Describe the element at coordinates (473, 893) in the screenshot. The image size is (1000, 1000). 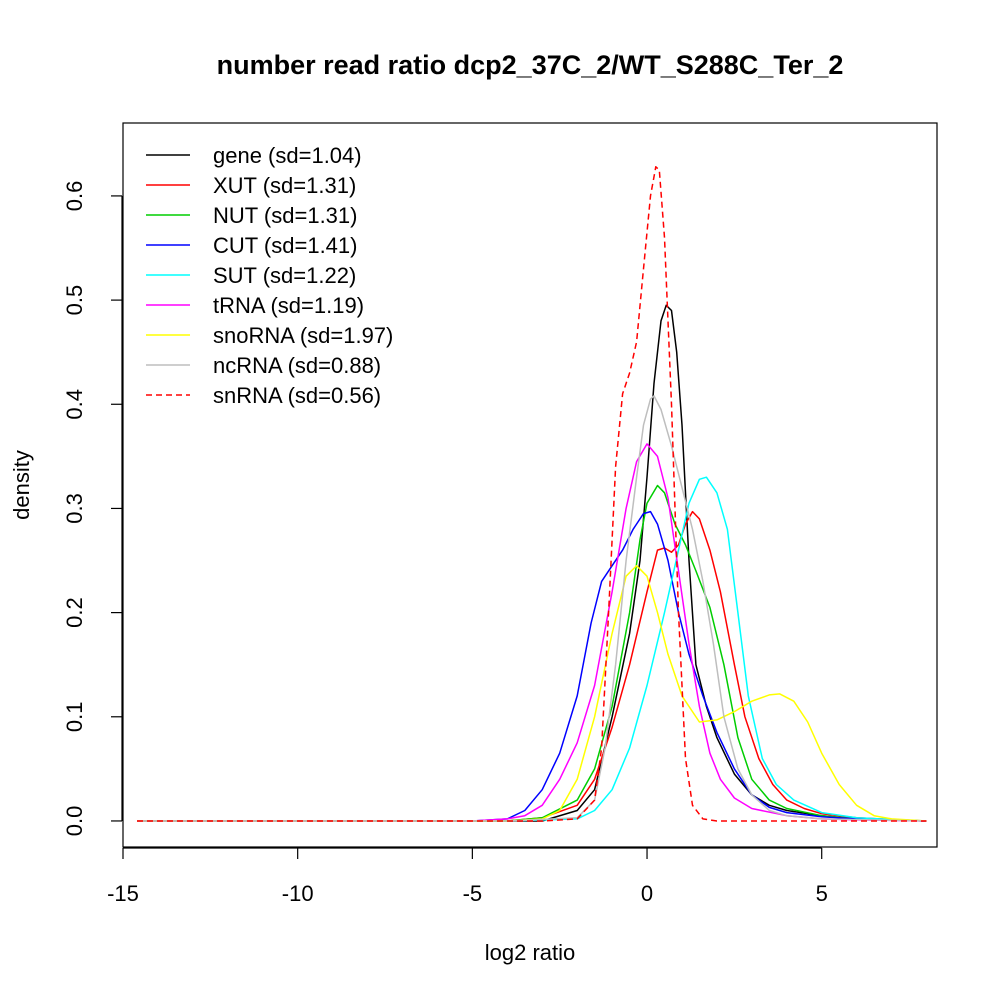
I see `x-tick-label: -5` at that location.